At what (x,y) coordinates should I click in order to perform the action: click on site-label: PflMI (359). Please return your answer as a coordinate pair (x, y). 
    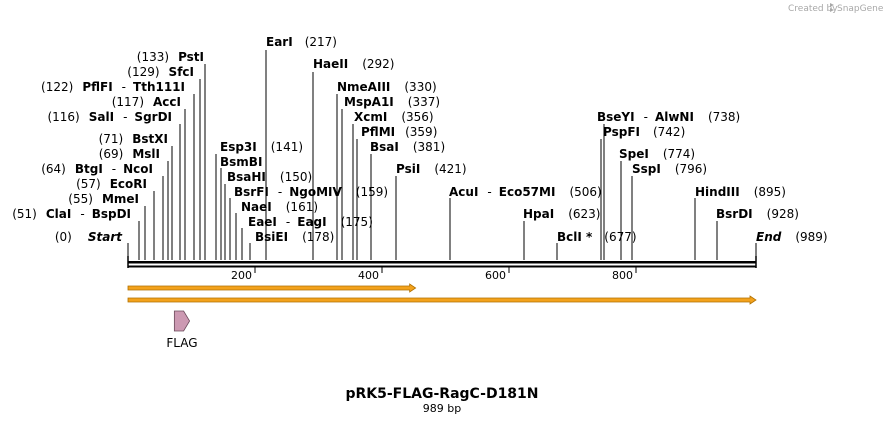
    Looking at the image, I should click on (399, 132).